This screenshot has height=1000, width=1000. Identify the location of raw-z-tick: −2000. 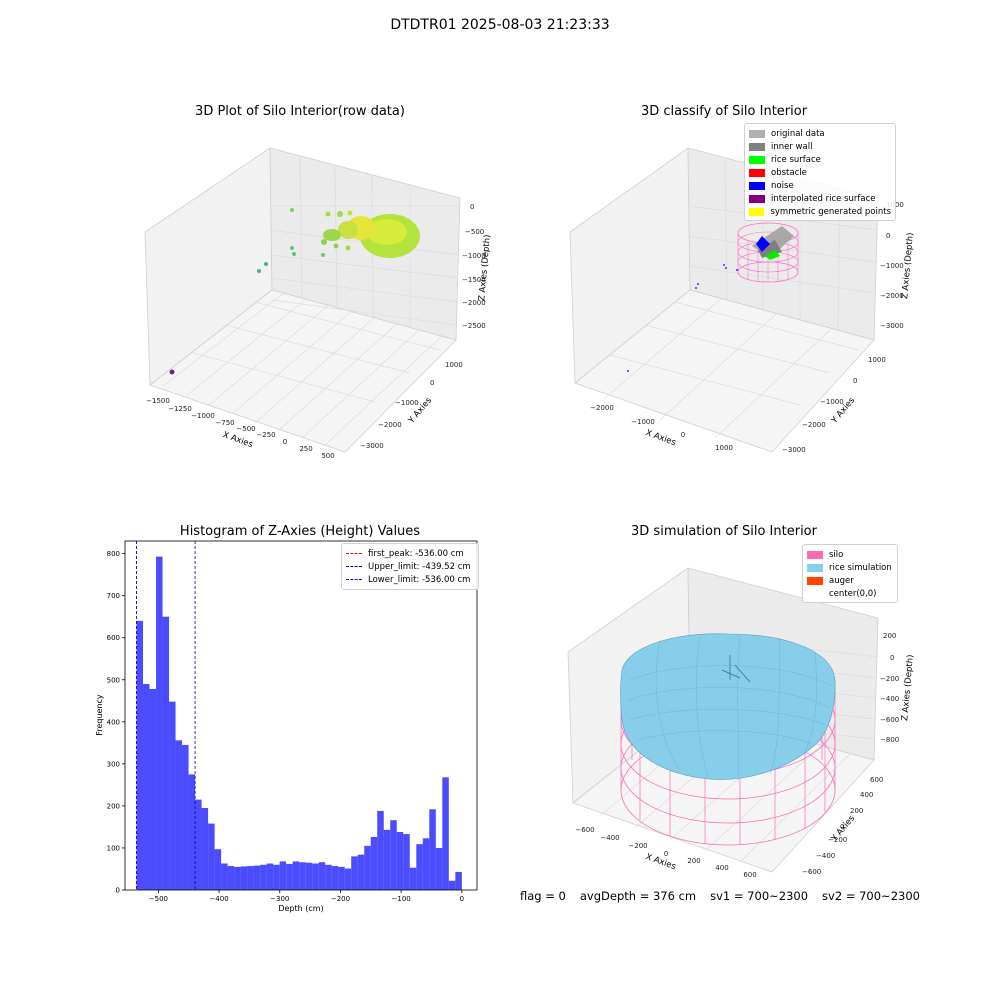
(474, 303).